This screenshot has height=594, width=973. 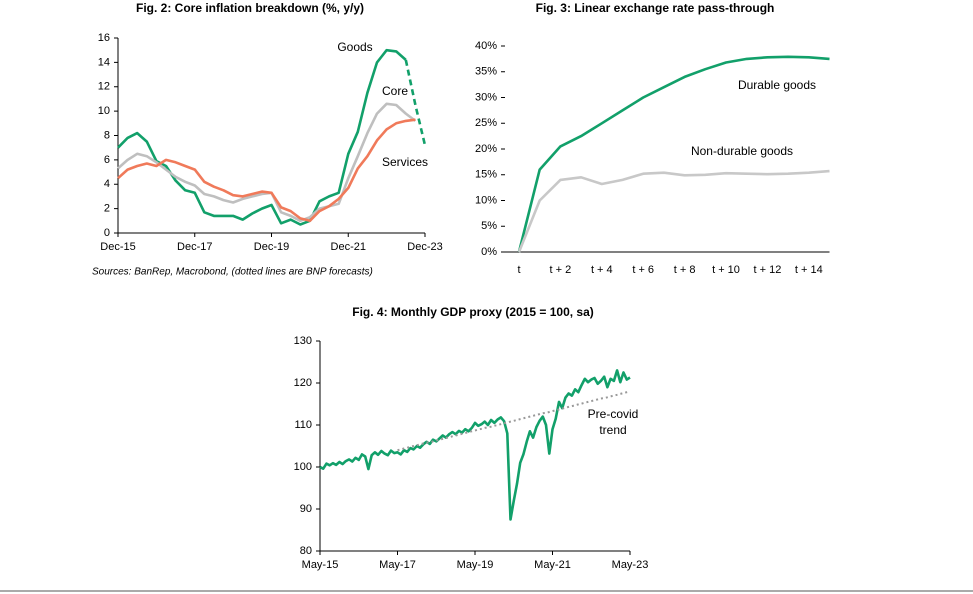 I want to click on x-tick-label: t + 8, so click(x=685, y=270).